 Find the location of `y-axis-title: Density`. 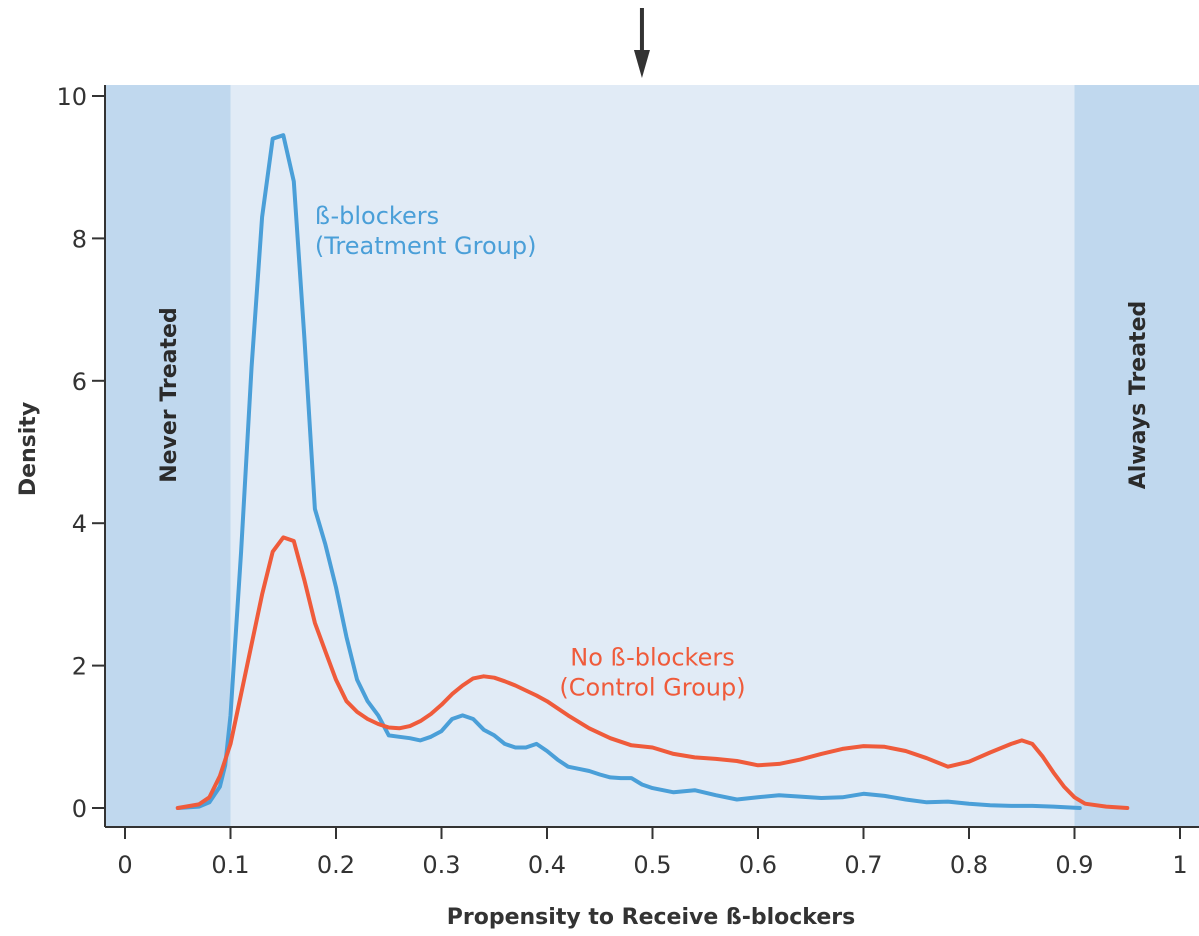

y-axis-title: Density is located at coordinates (28, 449).